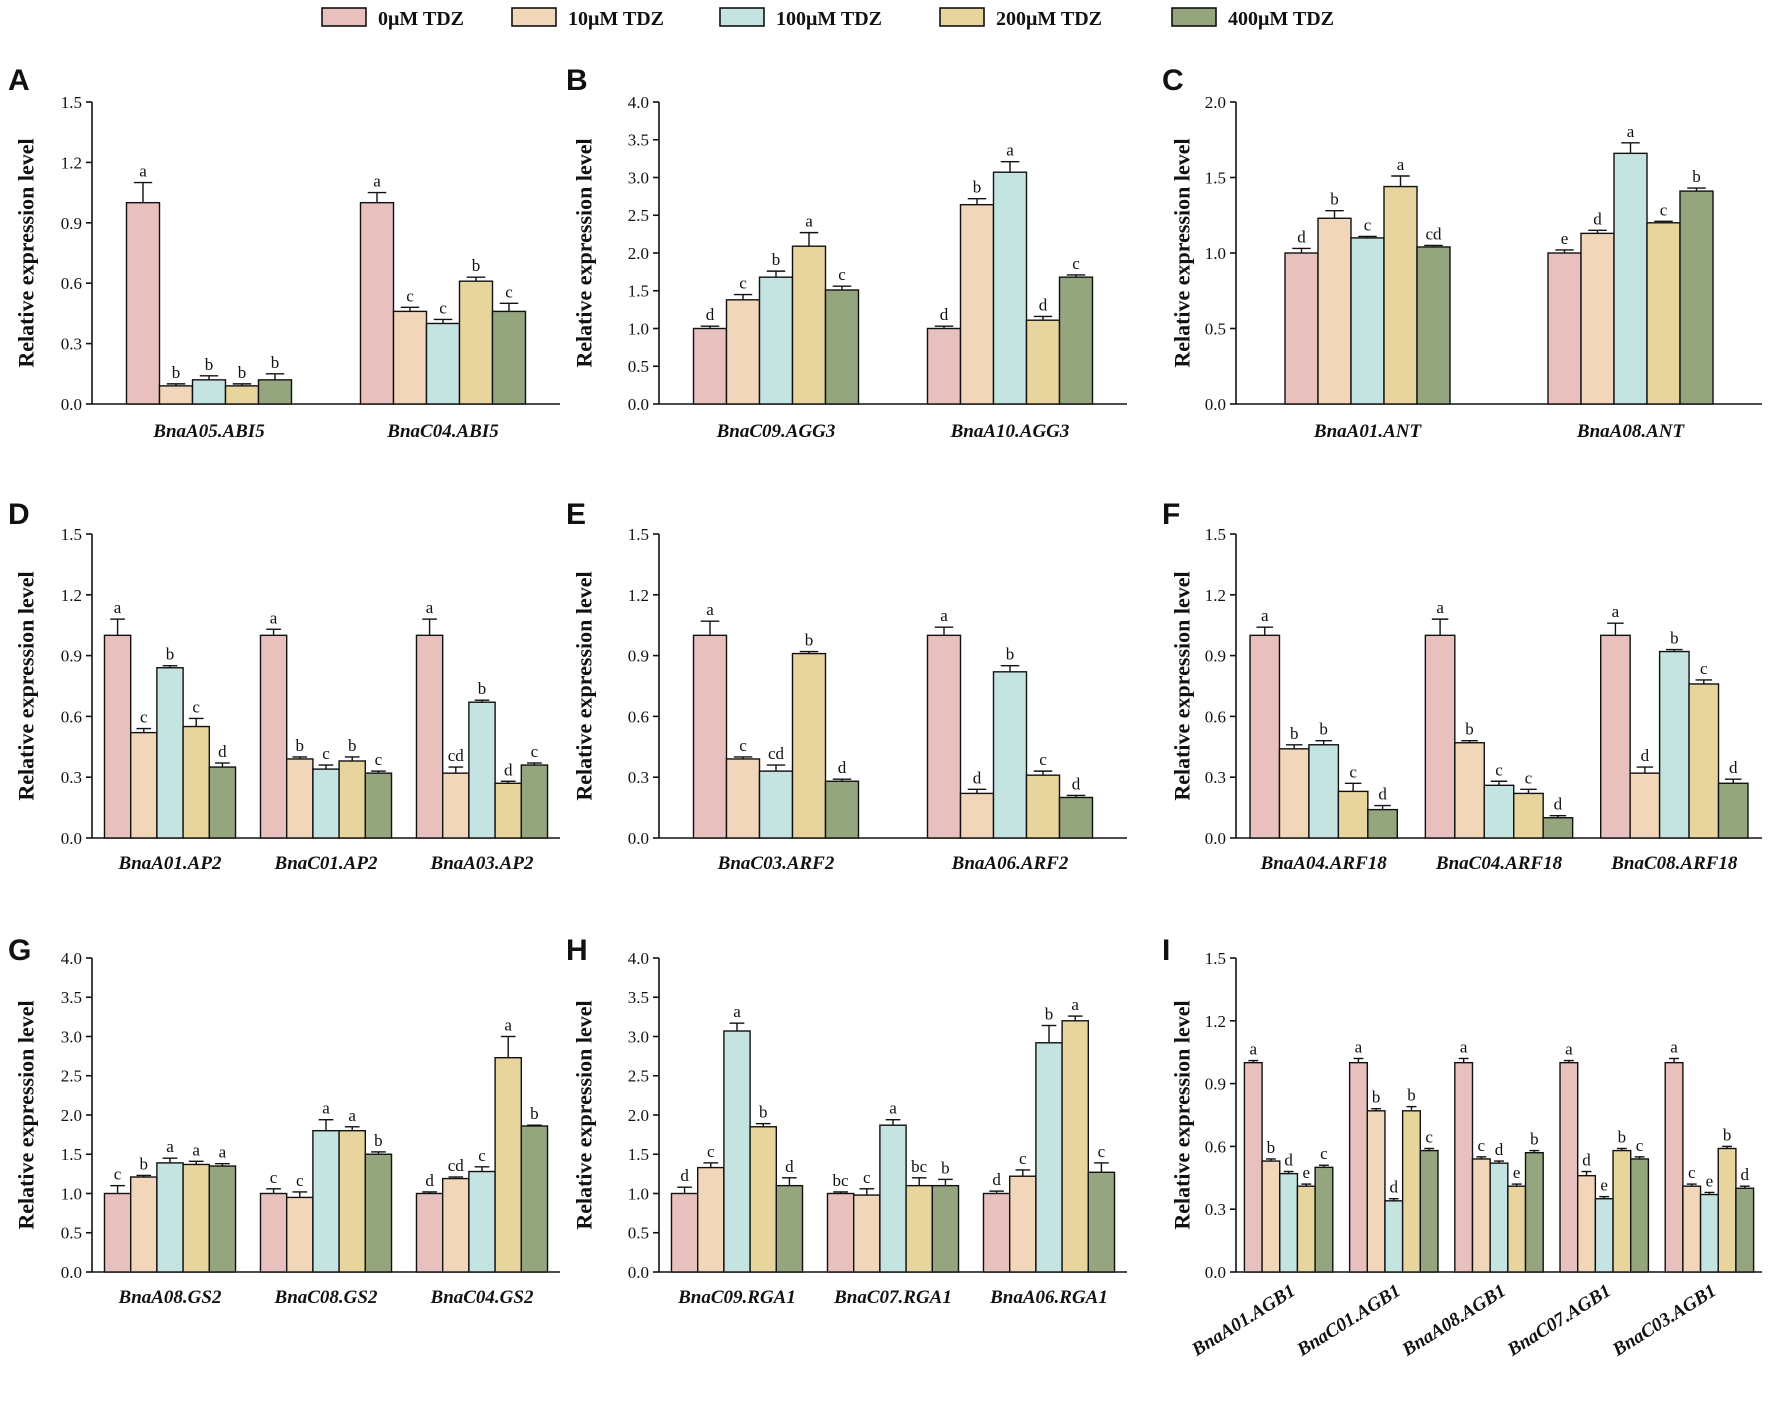 The image size is (1772, 1407). What do you see at coordinates (1252, 18) in the screenshot?
I see `legend-item: 400μM TDZ` at bounding box center [1252, 18].